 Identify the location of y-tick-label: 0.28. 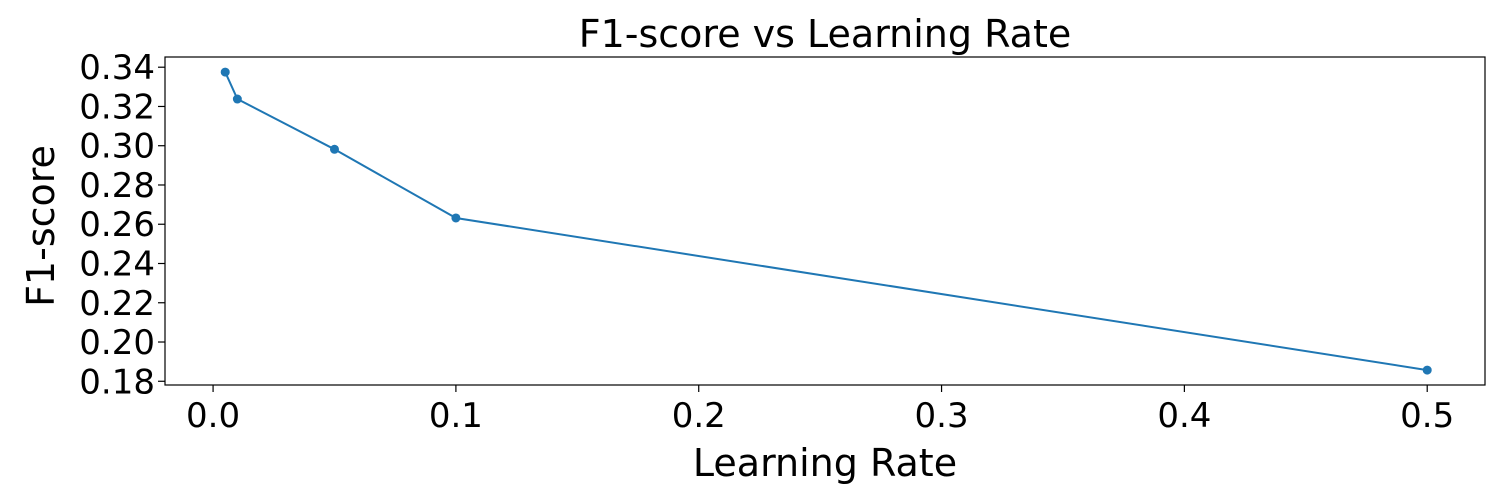
(117, 186).